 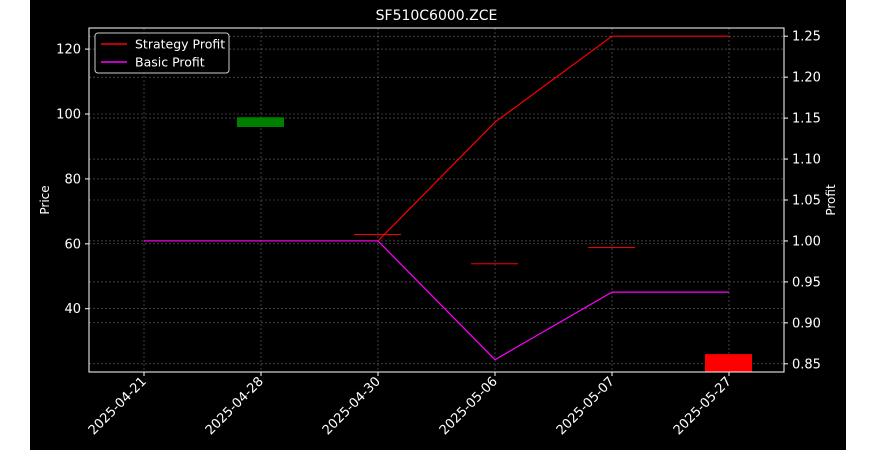 What do you see at coordinates (68, 50) in the screenshot?
I see `left-tick-label: 120` at bounding box center [68, 50].